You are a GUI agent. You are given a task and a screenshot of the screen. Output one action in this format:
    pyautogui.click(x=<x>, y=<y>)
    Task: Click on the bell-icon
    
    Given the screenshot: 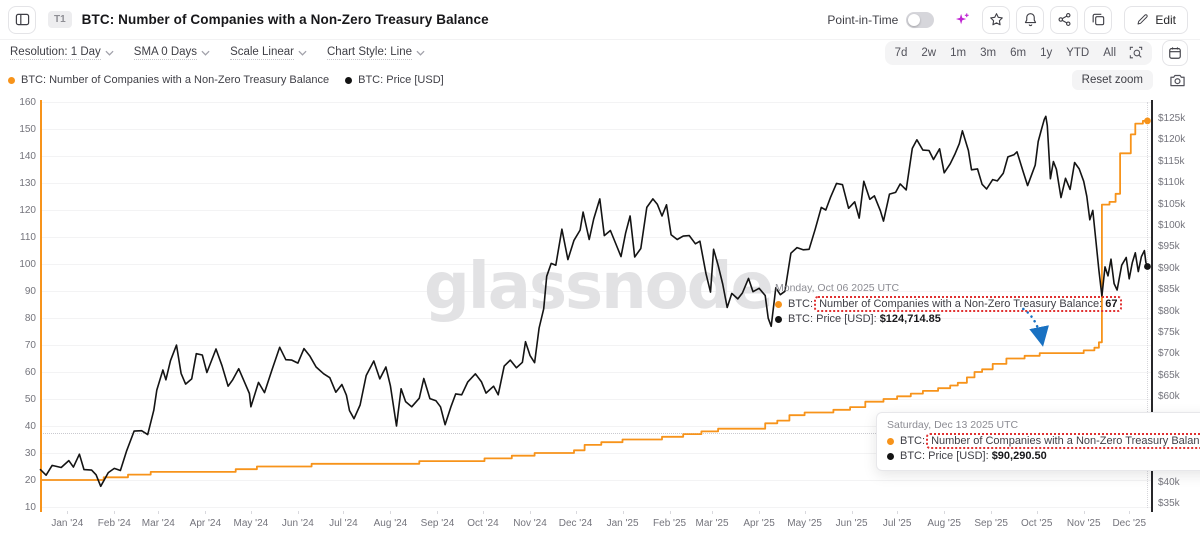 What is the action you would take?
    pyautogui.click(x=1030, y=20)
    